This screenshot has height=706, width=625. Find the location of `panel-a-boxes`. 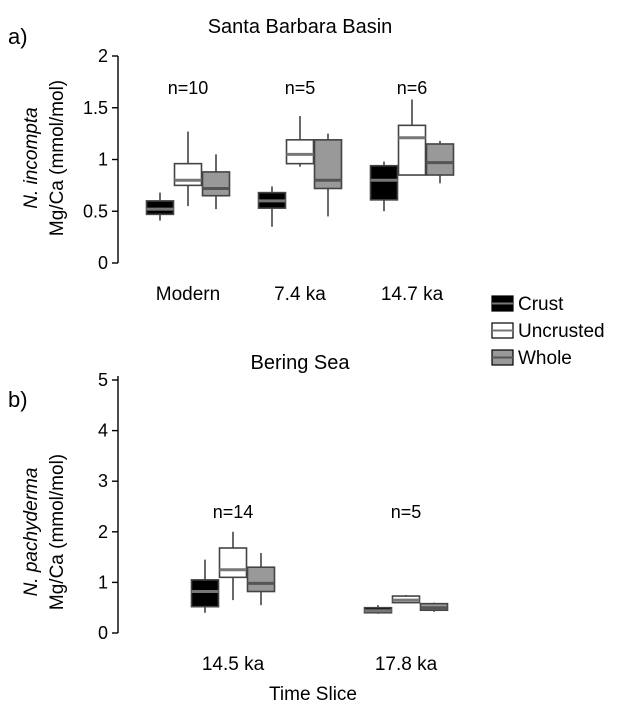

panel-a-boxes is located at coordinates (300, 163).